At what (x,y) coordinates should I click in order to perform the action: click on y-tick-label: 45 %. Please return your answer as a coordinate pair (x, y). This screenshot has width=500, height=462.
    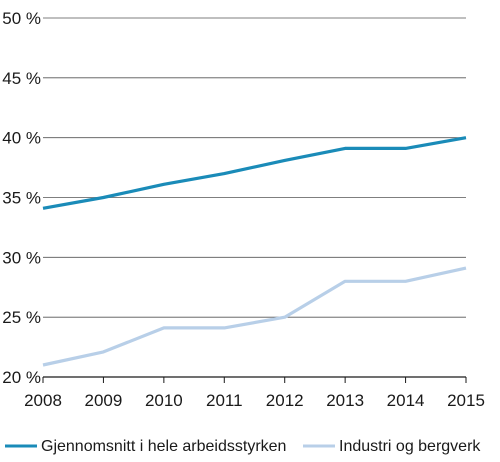
    Looking at the image, I should click on (21, 78).